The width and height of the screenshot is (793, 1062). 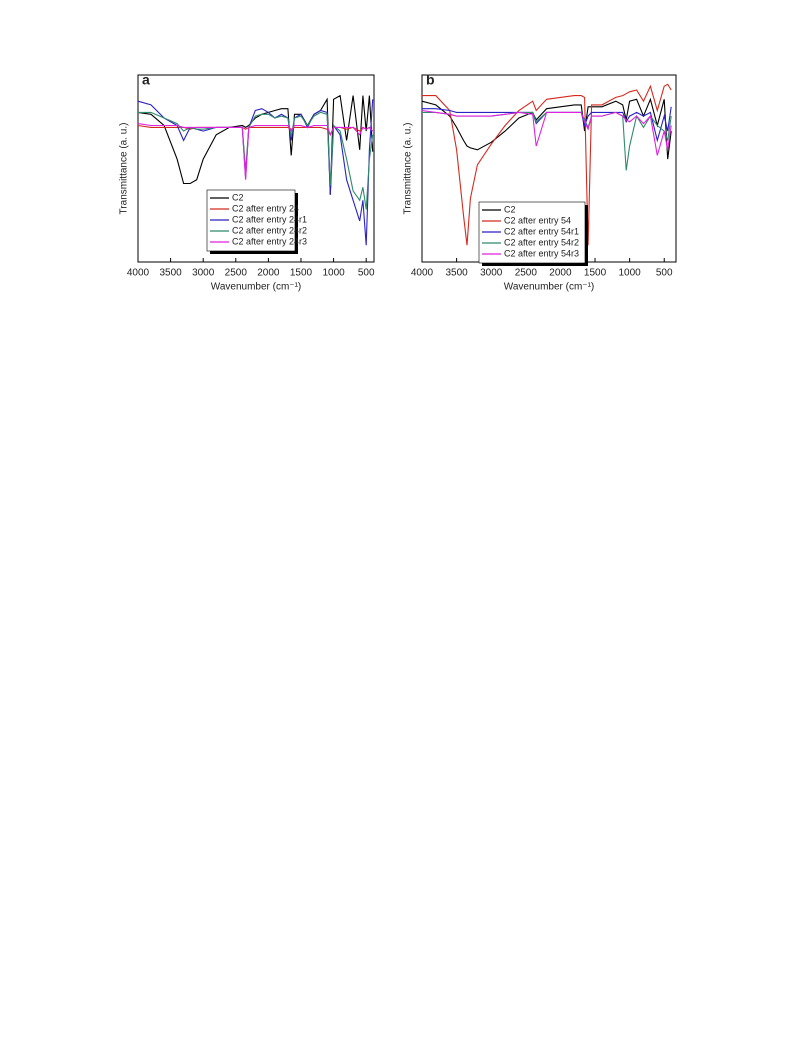 I want to click on legend-label: C2 after entry 24r2, so click(x=269, y=230).